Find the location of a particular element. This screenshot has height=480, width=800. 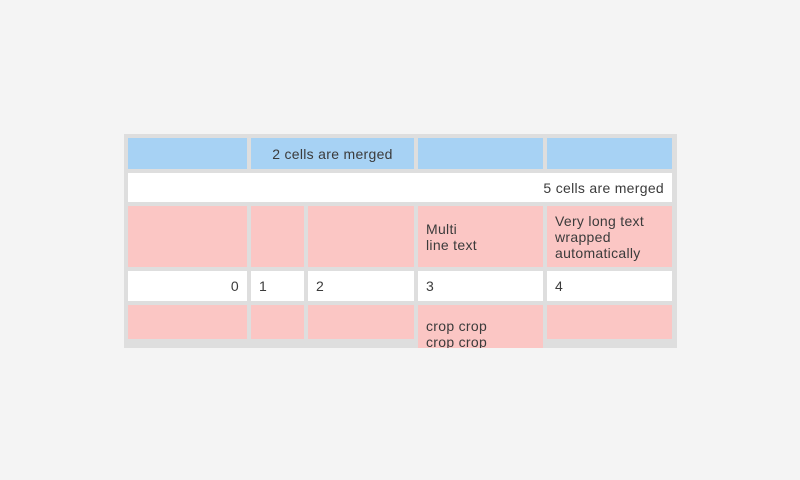

cell-r5c4-cropped: crop crop crop crop is located at coordinates (480, 326).